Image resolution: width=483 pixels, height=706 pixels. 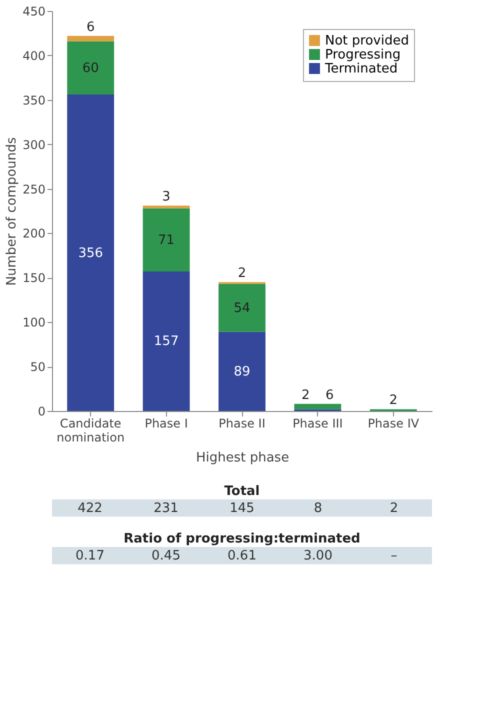 What do you see at coordinates (90, 508) in the screenshot?
I see `text: 422` at bounding box center [90, 508].